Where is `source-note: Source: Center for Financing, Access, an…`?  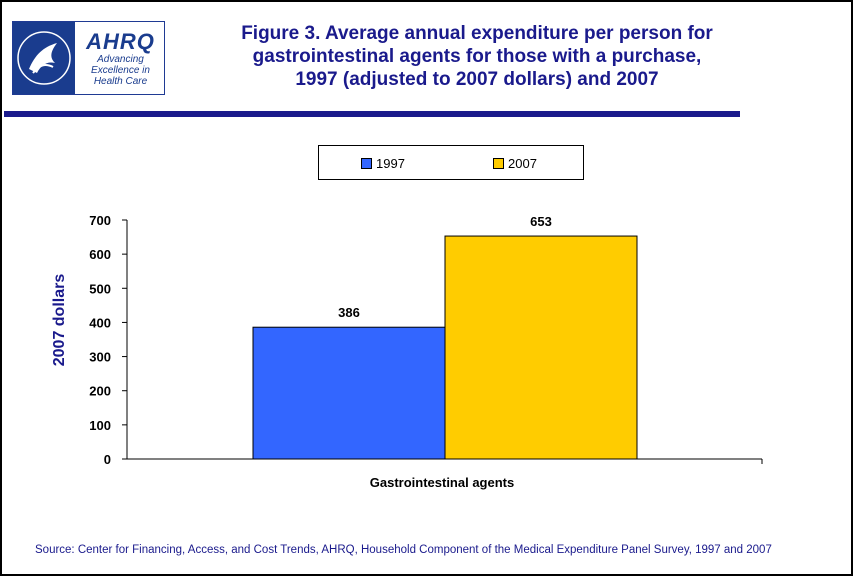
source-note: Source: Center for Financing, Access, an… is located at coordinates (403, 550).